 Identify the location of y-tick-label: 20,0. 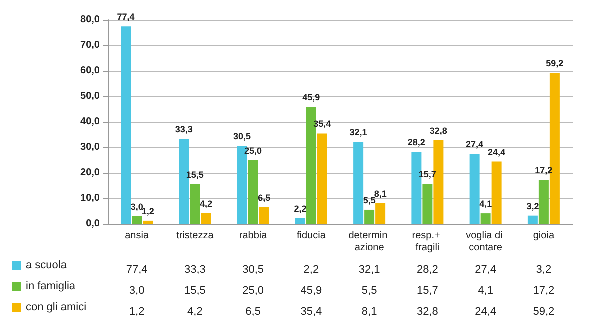
(90, 173).